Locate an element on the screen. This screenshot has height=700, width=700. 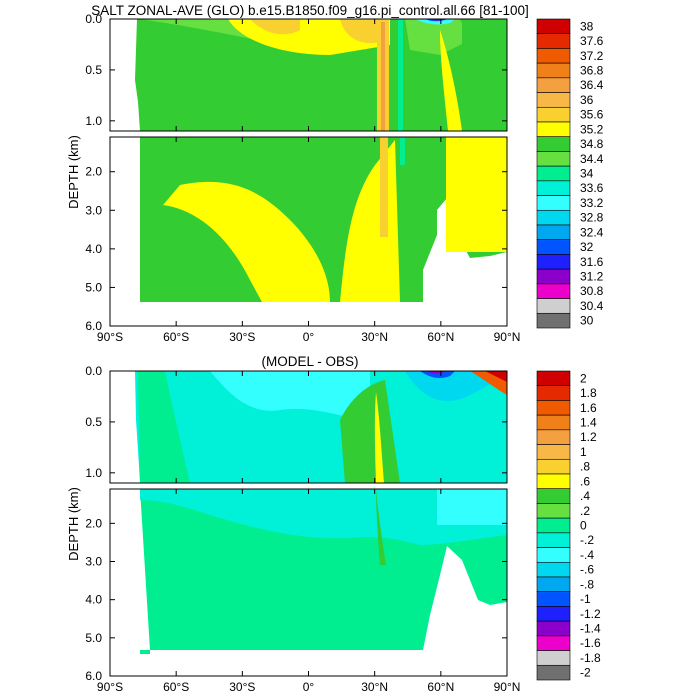
diff-upper-field is located at coordinates (308, 427).